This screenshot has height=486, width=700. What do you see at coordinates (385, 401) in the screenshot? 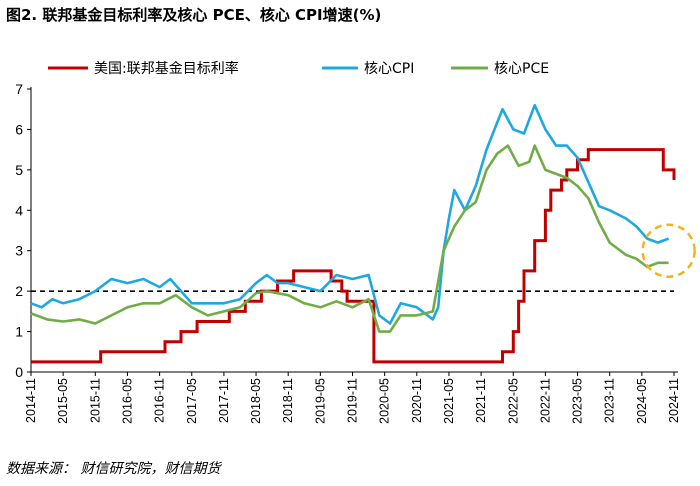
I see `x-tick-label: 2020-05` at bounding box center [385, 401].